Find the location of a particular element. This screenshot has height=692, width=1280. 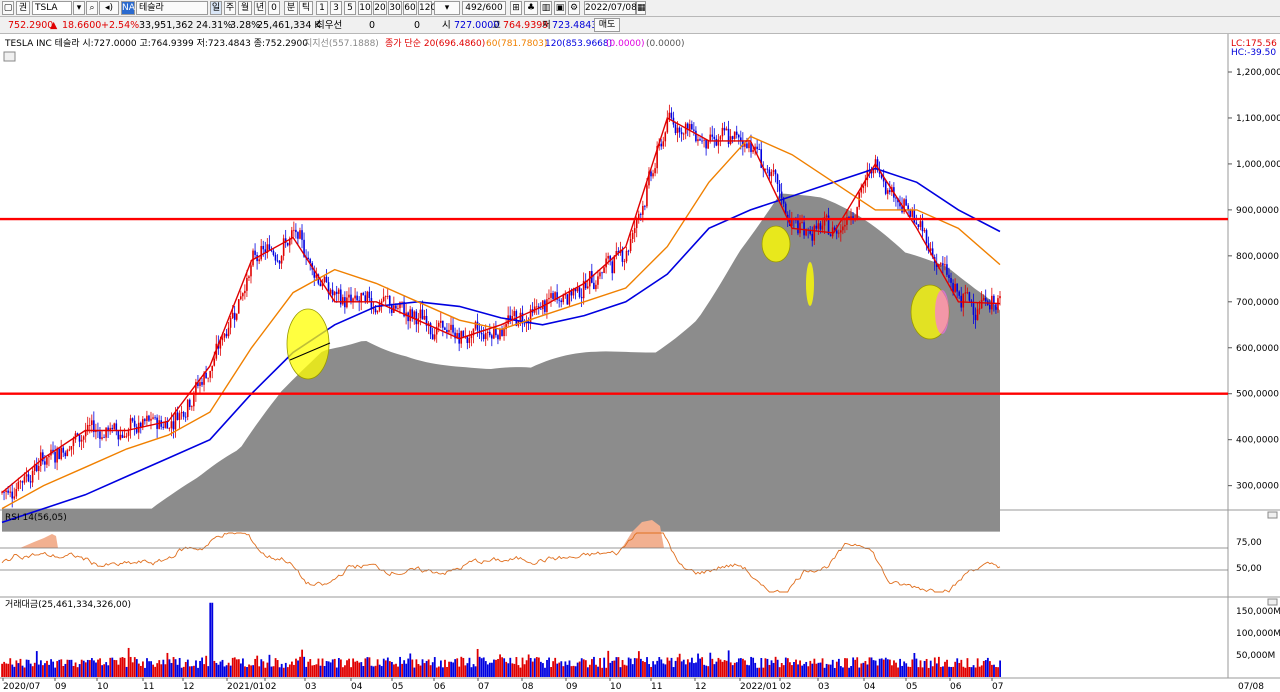

rsi-collapse-icon is located at coordinates (1272, 515).